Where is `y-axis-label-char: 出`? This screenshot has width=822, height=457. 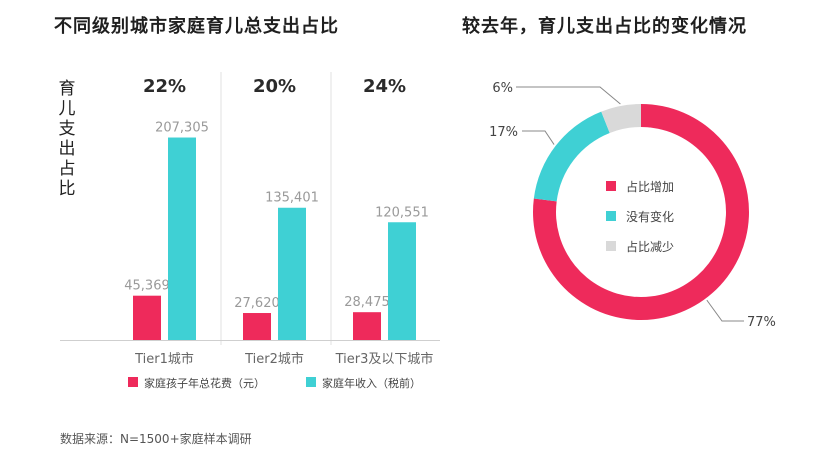
y-axis-label-char: 出 is located at coordinates (67, 149).